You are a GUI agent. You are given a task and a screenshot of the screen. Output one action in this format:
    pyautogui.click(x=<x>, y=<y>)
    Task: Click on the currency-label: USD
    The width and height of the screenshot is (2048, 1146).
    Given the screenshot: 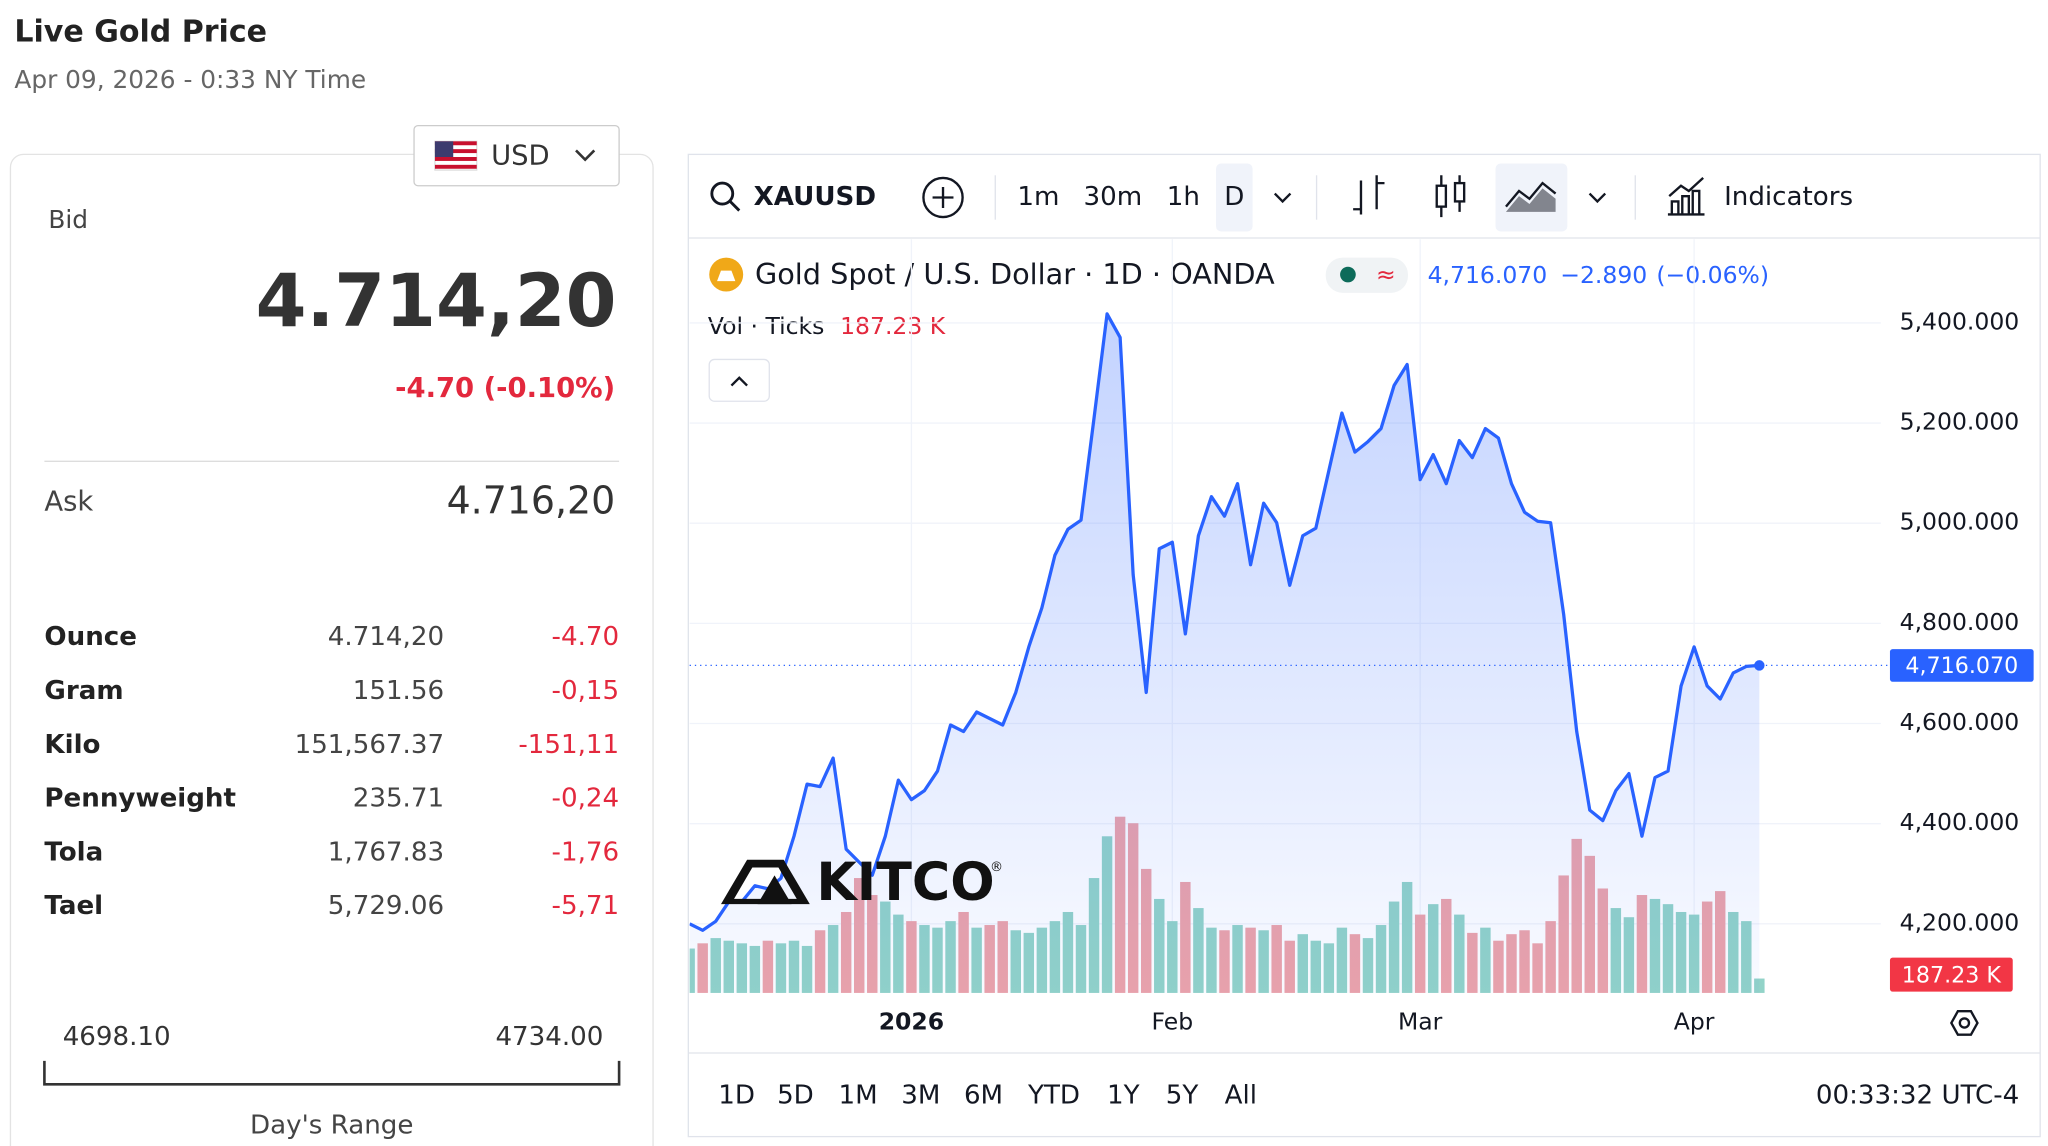 What is the action you would take?
    pyautogui.click(x=520, y=156)
    